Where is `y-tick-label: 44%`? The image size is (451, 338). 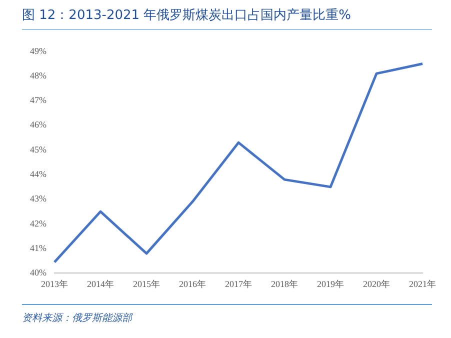 y-tick-label: 44% is located at coordinates (38, 173).